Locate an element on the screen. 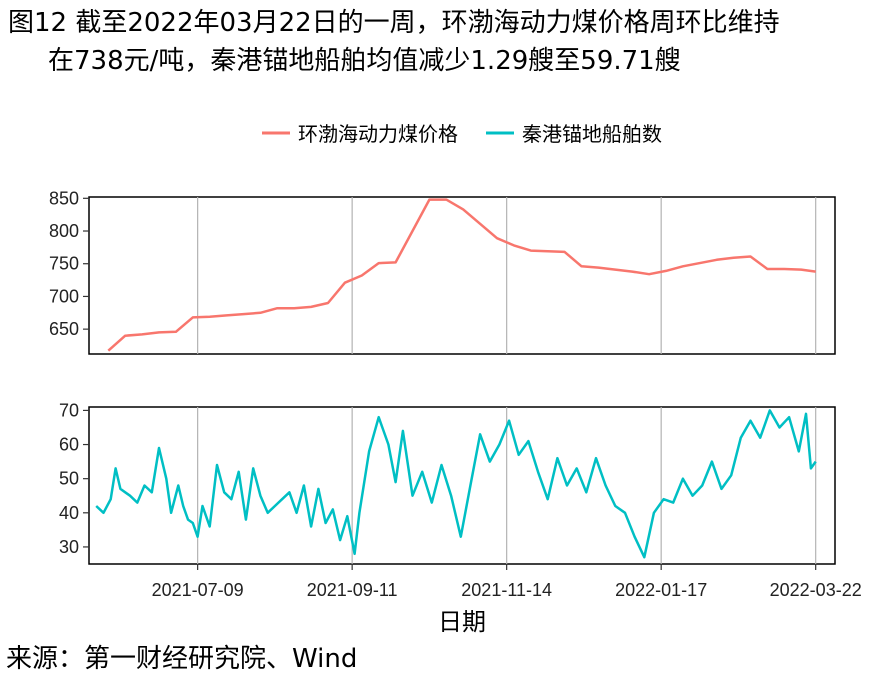 The height and width of the screenshot is (688, 885). x-tick-label-1: 2021-09-11 is located at coordinates (352, 590).